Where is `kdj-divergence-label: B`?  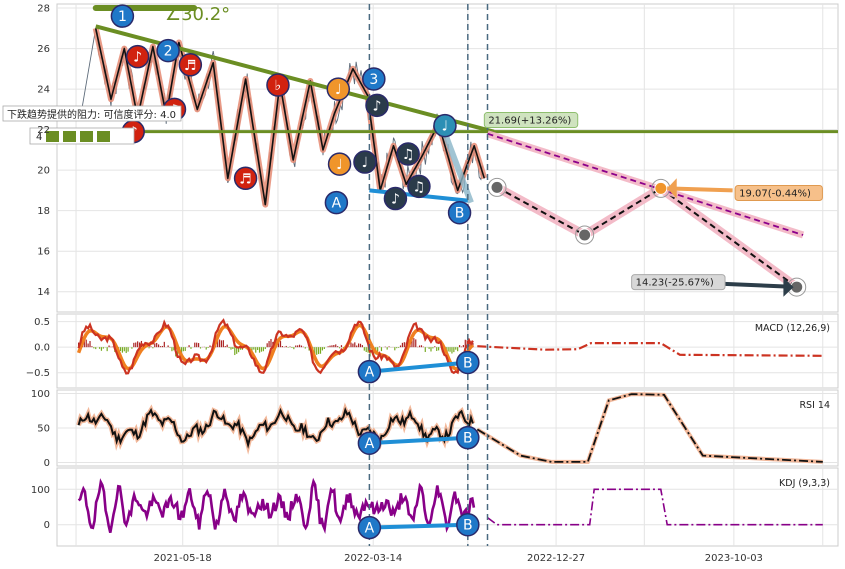
kdj-divergence-label: B is located at coordinates (468, 526).